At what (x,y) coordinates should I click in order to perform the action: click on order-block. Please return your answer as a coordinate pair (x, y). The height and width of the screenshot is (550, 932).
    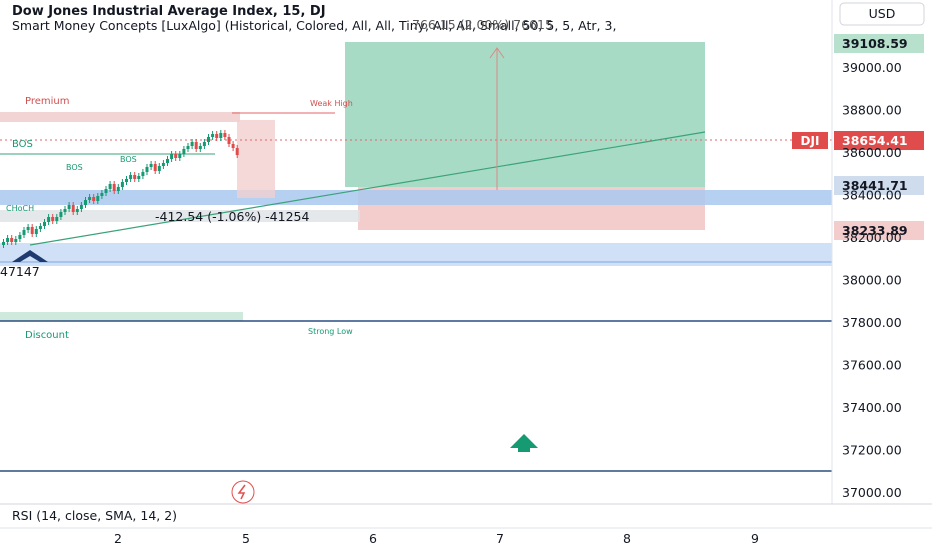
    Looking at the image, I should click on (416, 254).